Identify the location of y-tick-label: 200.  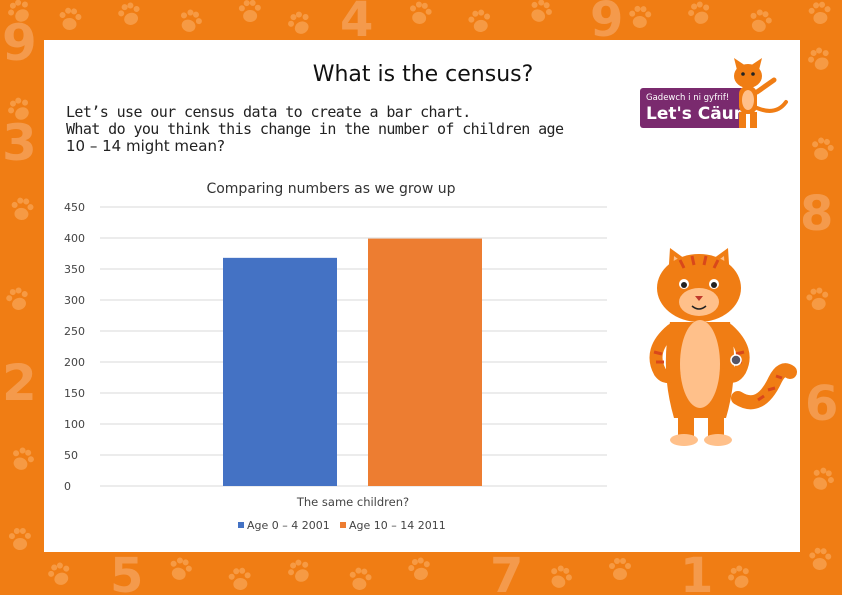
(74, 362).